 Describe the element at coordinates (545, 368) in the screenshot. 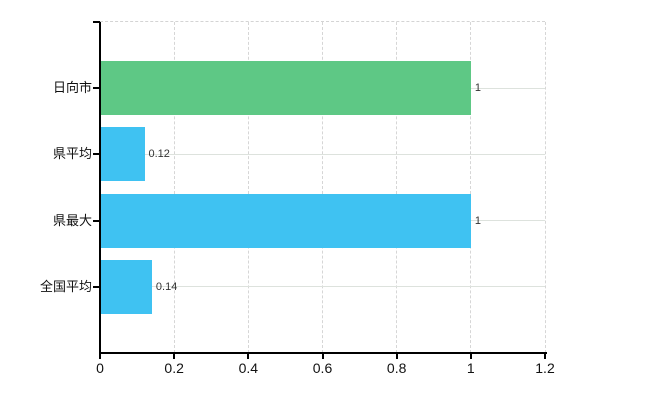

I see `x-axis-label: 1.2` at that location.